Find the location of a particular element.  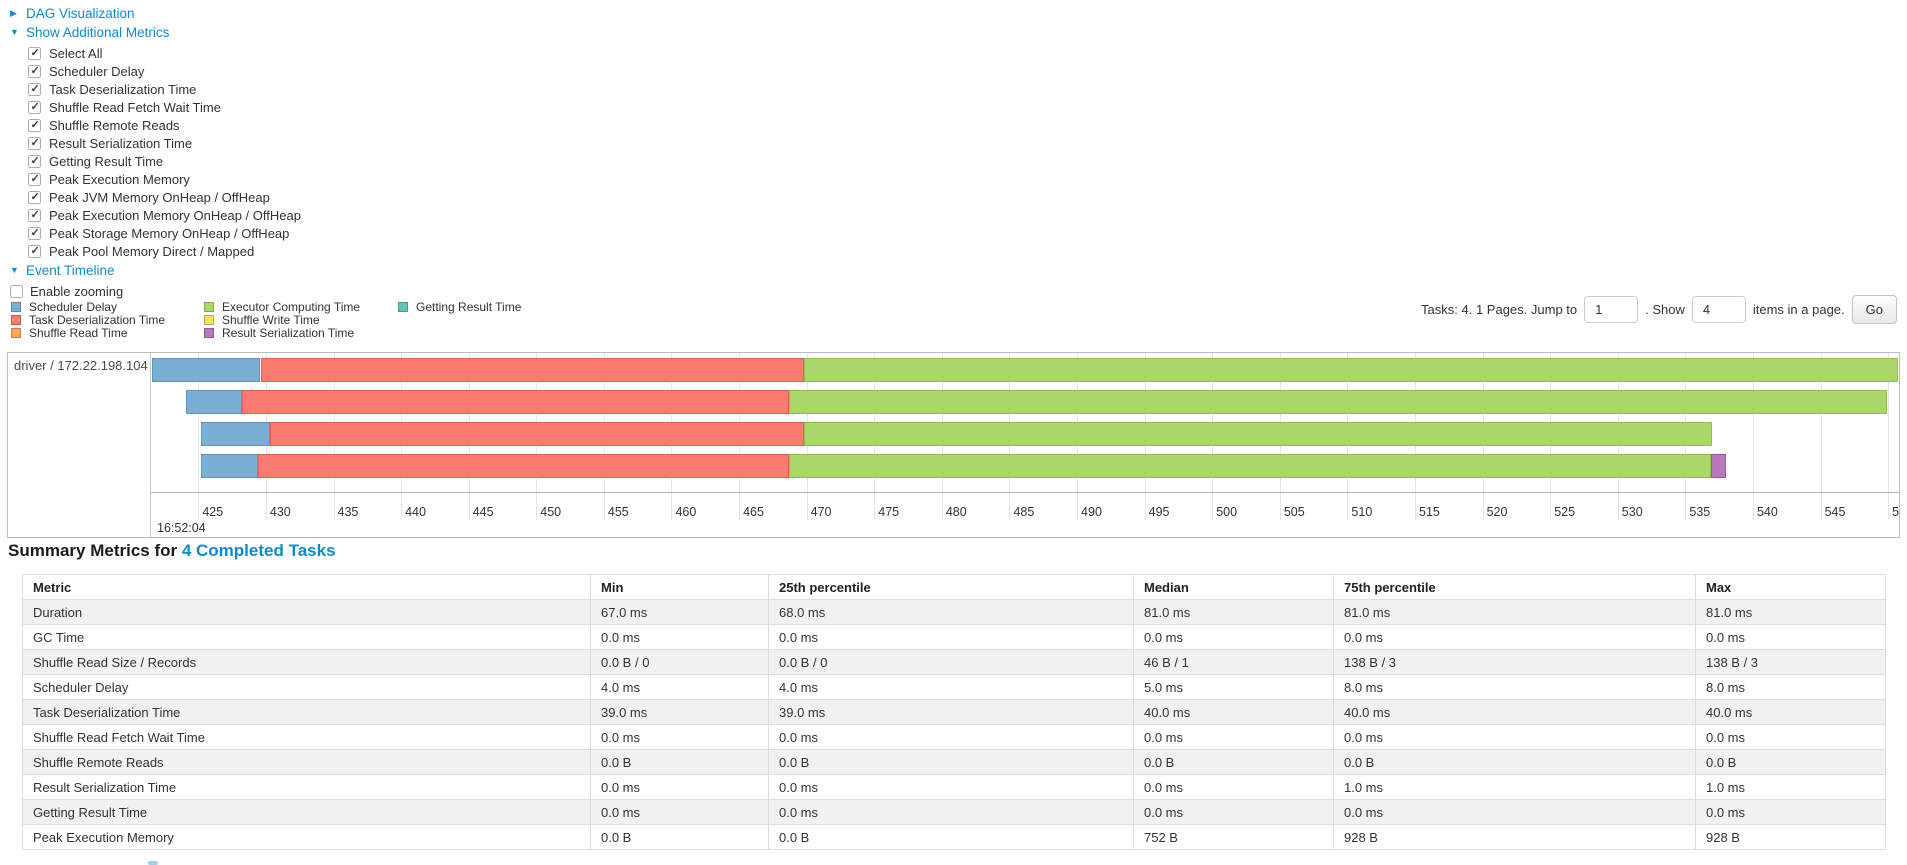

task-3-segment-task_deserialization is located at coordinates (536, 434).